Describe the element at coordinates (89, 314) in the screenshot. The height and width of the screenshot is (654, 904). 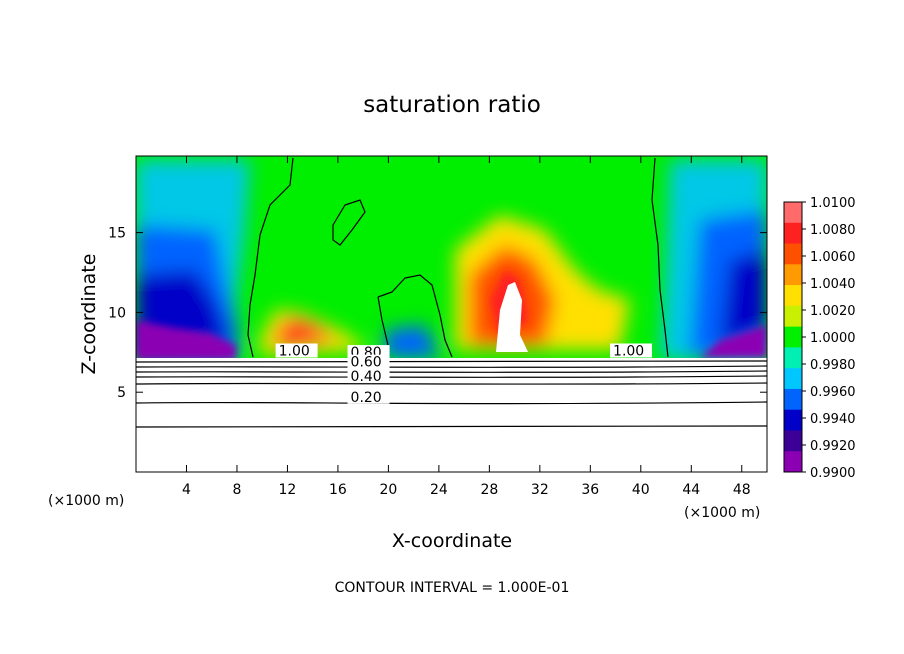
I see `y-axis-label: Z-coordinate` at that location.